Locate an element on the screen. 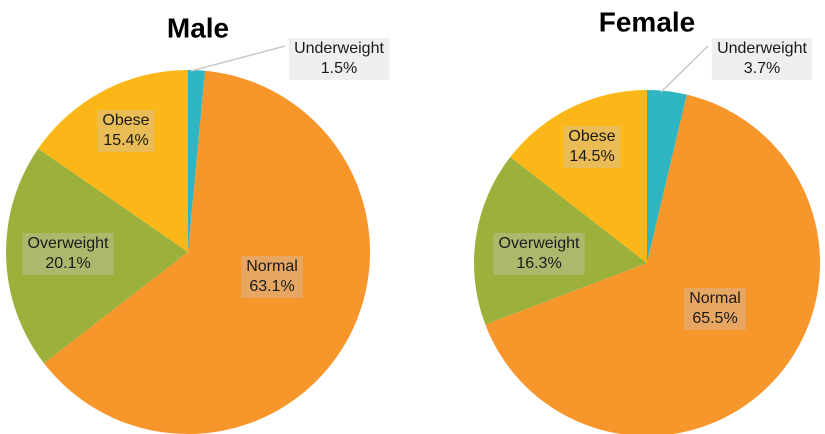 Image resolution: width=825 pixels, height=434 pixels. slice-label: Normal 65.5% is located at coordinates (715, 309).